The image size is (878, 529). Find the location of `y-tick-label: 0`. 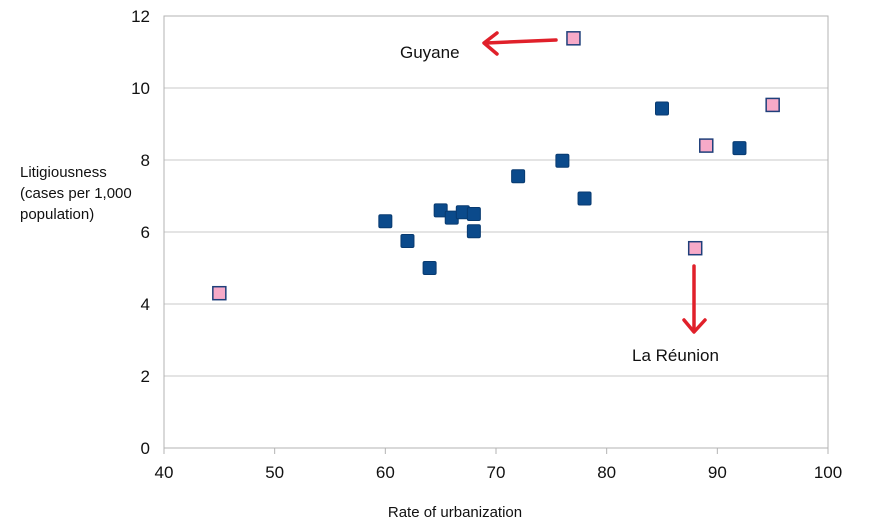

y-tick-label: 0 is located at coordinates (145, 448).